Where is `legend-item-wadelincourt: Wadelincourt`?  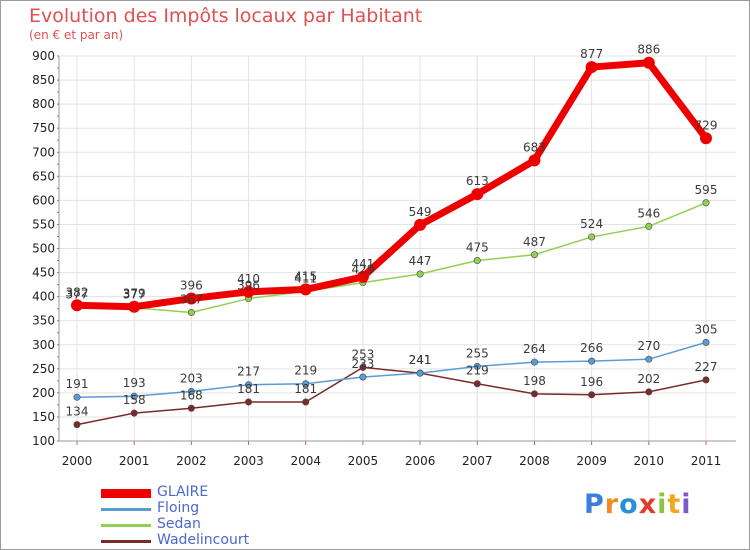
legend-item-wadelincourt: Wadelincourt is located at coordinates (201, 540).